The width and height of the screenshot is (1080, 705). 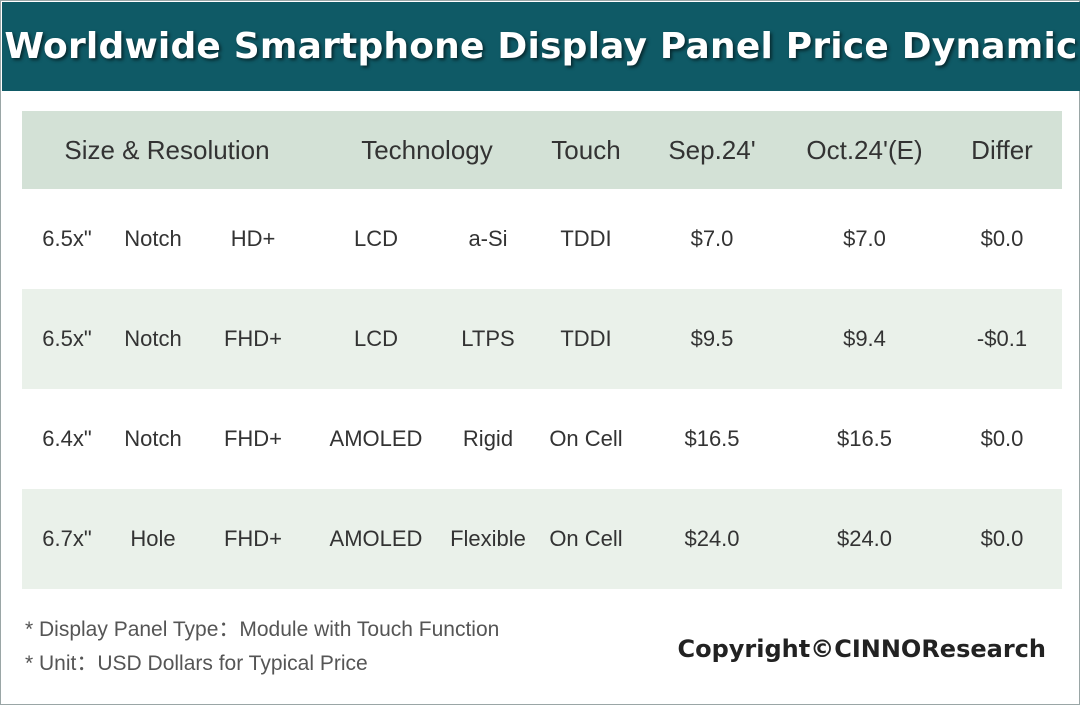 I want to click on table-row: 6.5x" Notch FHD+ LCD LTPS TDDI $9.5 $9.4 -$0.1, so click(x=542, y=339).